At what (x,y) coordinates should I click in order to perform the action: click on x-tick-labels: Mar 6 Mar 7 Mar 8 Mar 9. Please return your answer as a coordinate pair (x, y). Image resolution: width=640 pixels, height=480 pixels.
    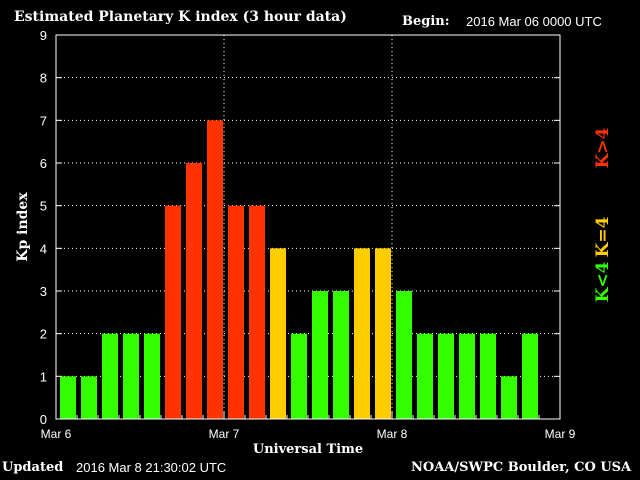
    Looking at the image, I should click on (308, 434).